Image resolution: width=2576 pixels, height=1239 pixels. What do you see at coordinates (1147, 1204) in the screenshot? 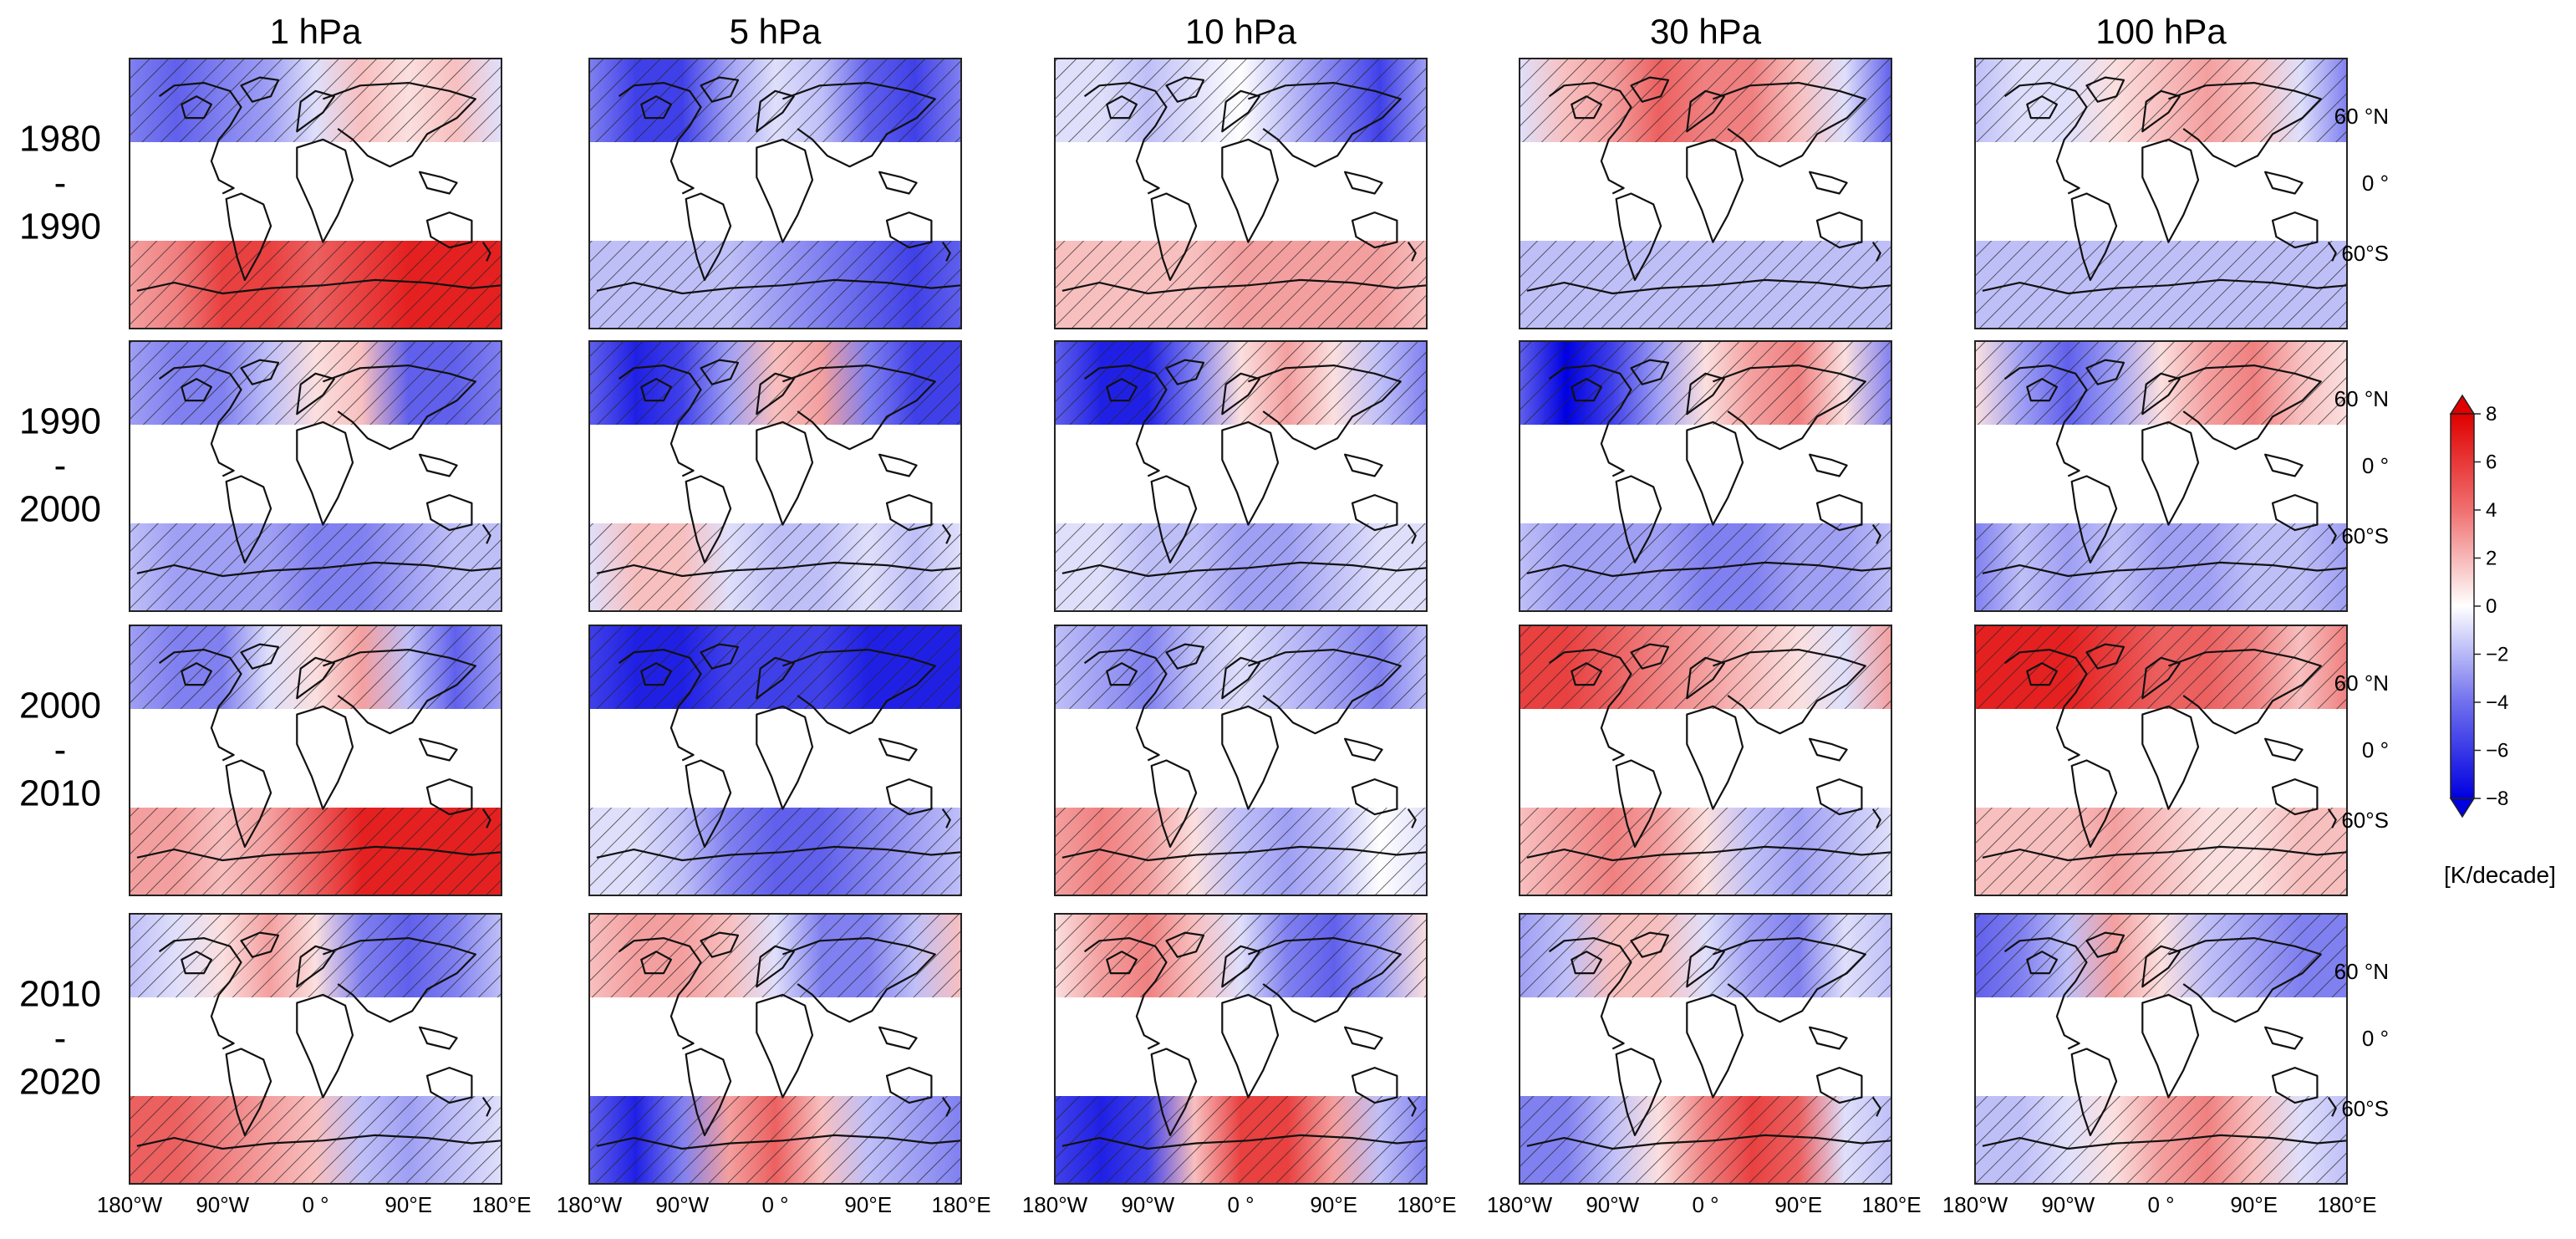
I see `lon-tick-c2-1: 90°W` at bounding box center [1147, 1204].